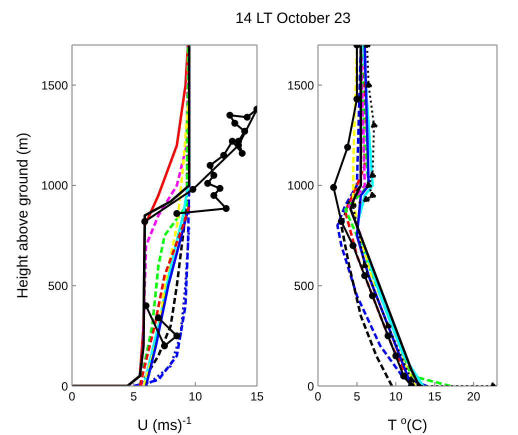  Describe the element at coordinates (473, 397) in the screenshot. I see `x-tick-label: 20` at that location.